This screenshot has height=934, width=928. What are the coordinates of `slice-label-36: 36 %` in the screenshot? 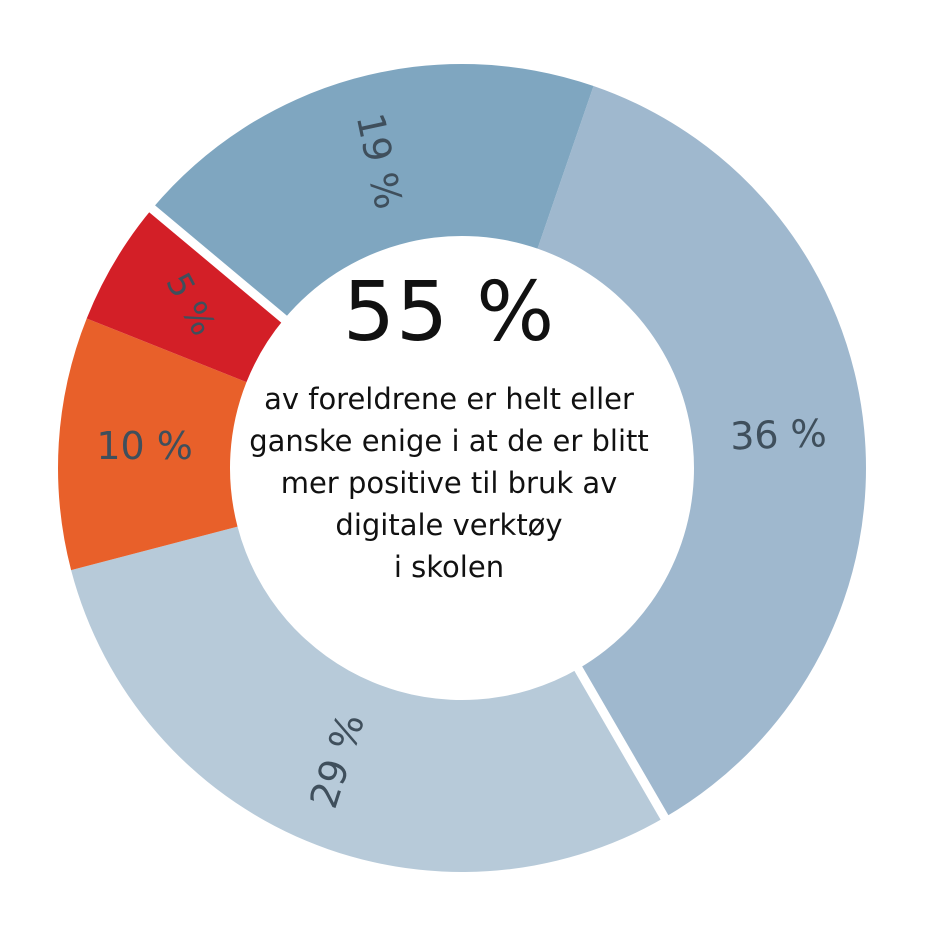 It's located at (778, 434).